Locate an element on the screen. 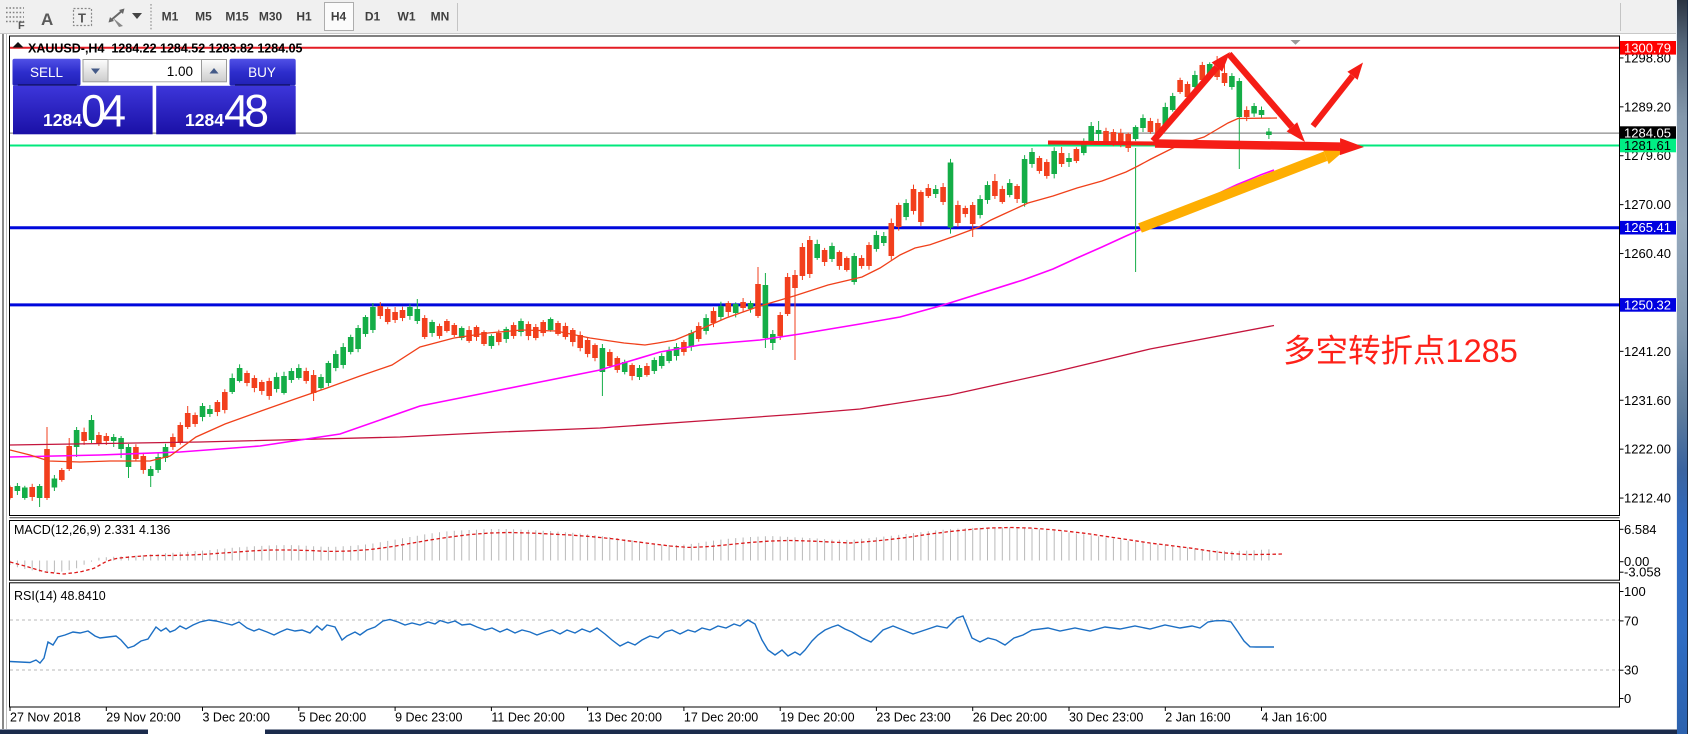 This screenshot has height=739, width=1688. svg-text: T is located at coordinates (82, 18).